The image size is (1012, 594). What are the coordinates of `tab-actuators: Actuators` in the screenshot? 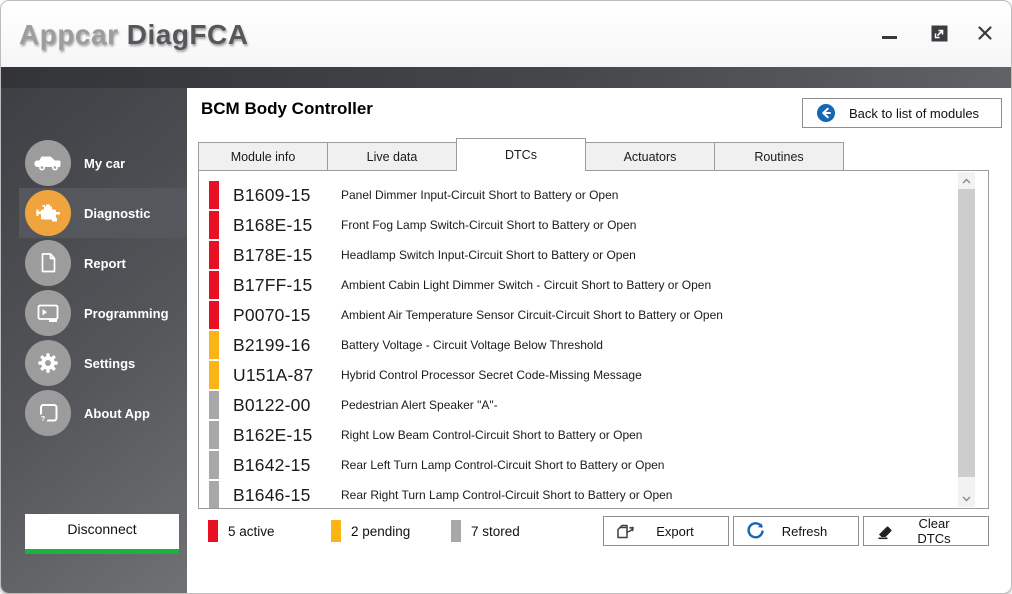 It's located at (650, 156).